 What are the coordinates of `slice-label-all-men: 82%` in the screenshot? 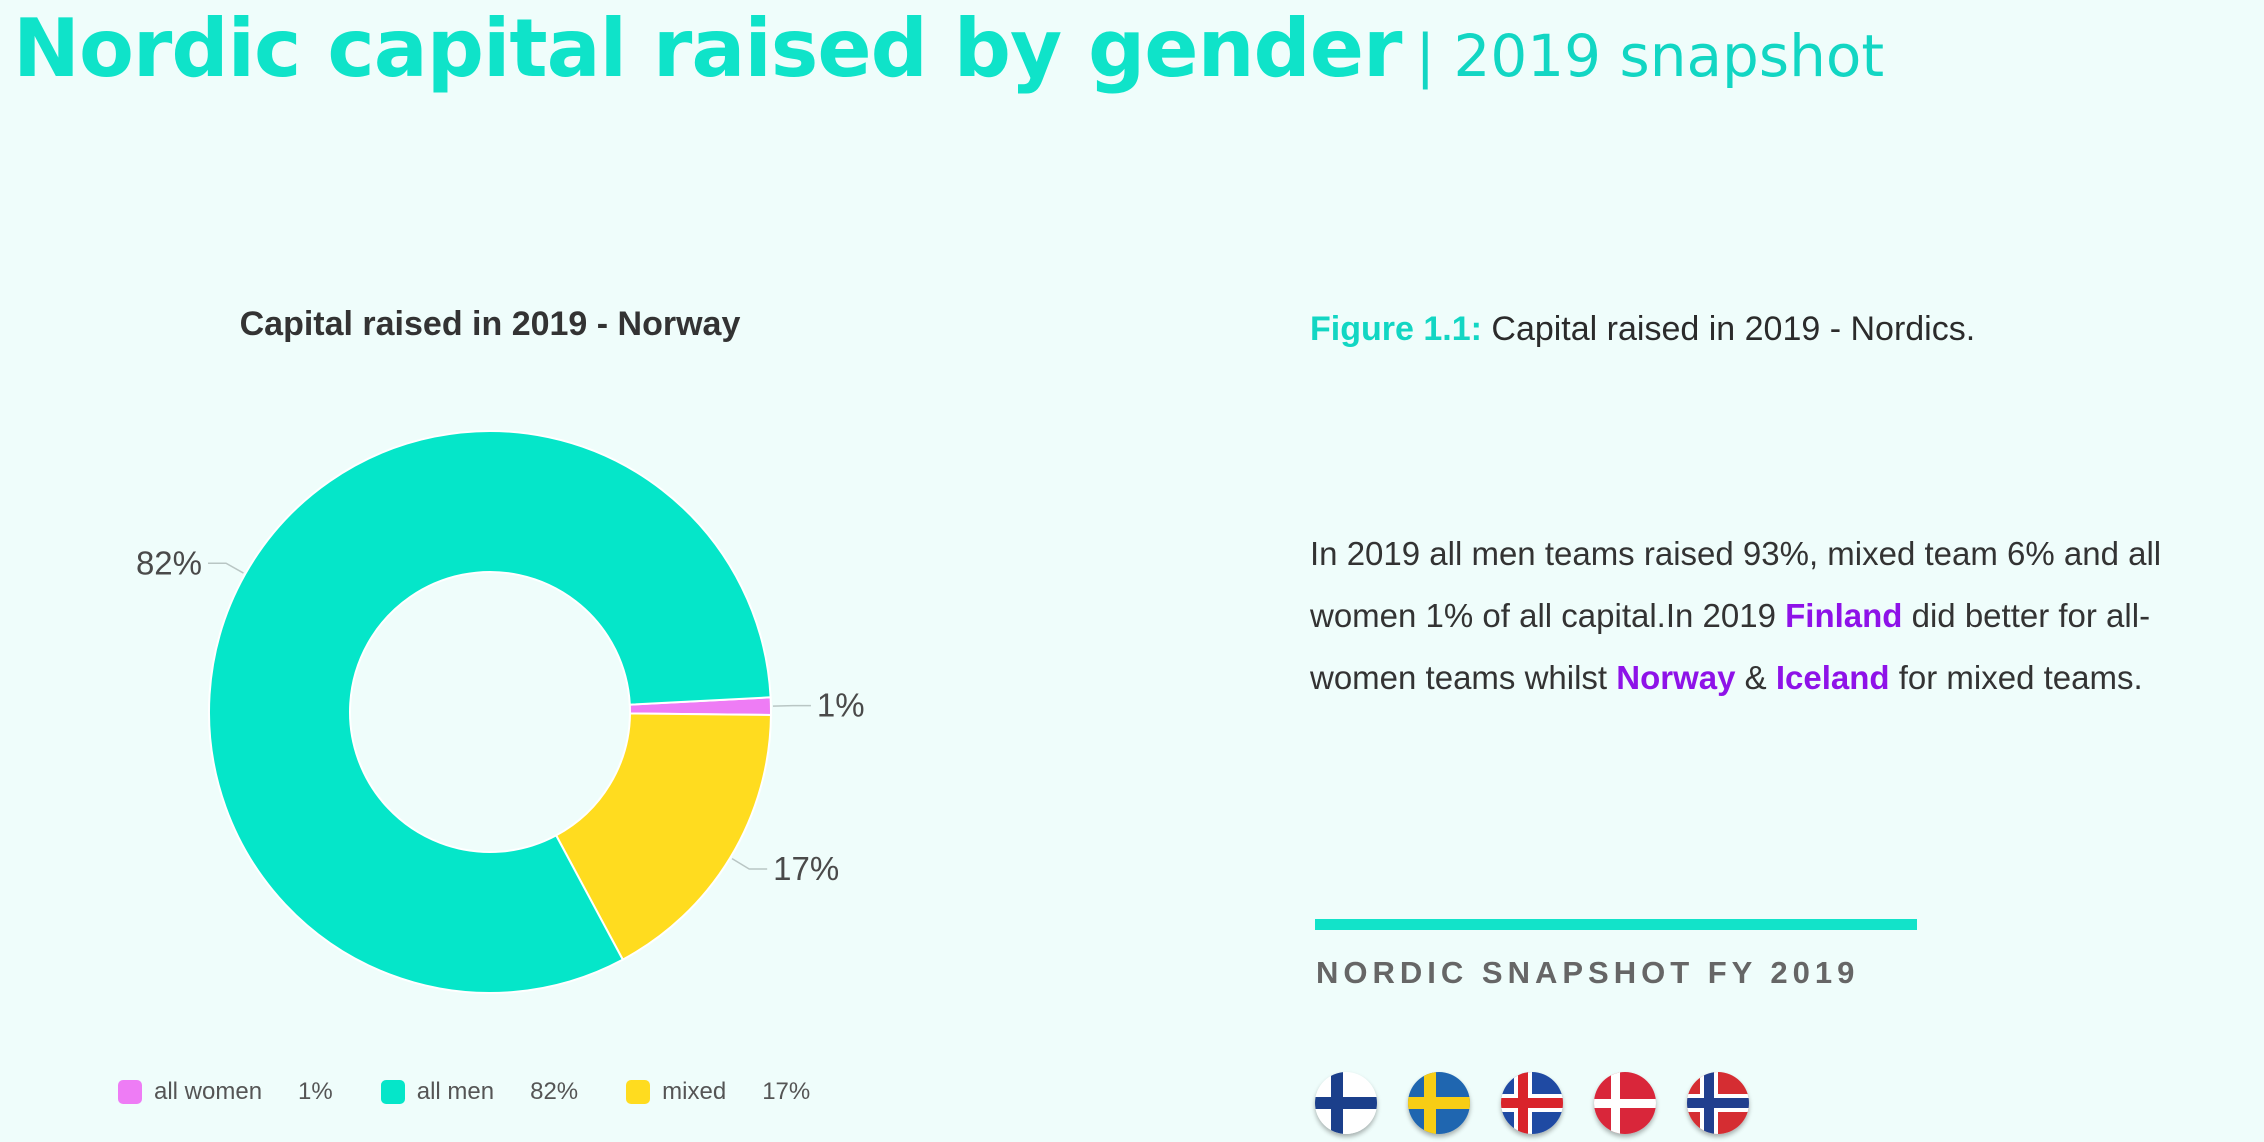 It's located at (169, 562).